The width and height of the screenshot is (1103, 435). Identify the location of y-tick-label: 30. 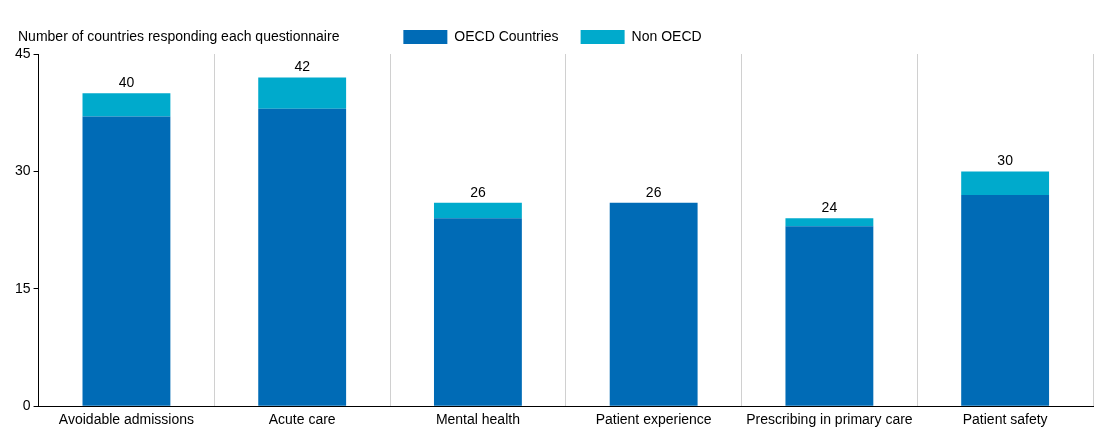
(22, 170).